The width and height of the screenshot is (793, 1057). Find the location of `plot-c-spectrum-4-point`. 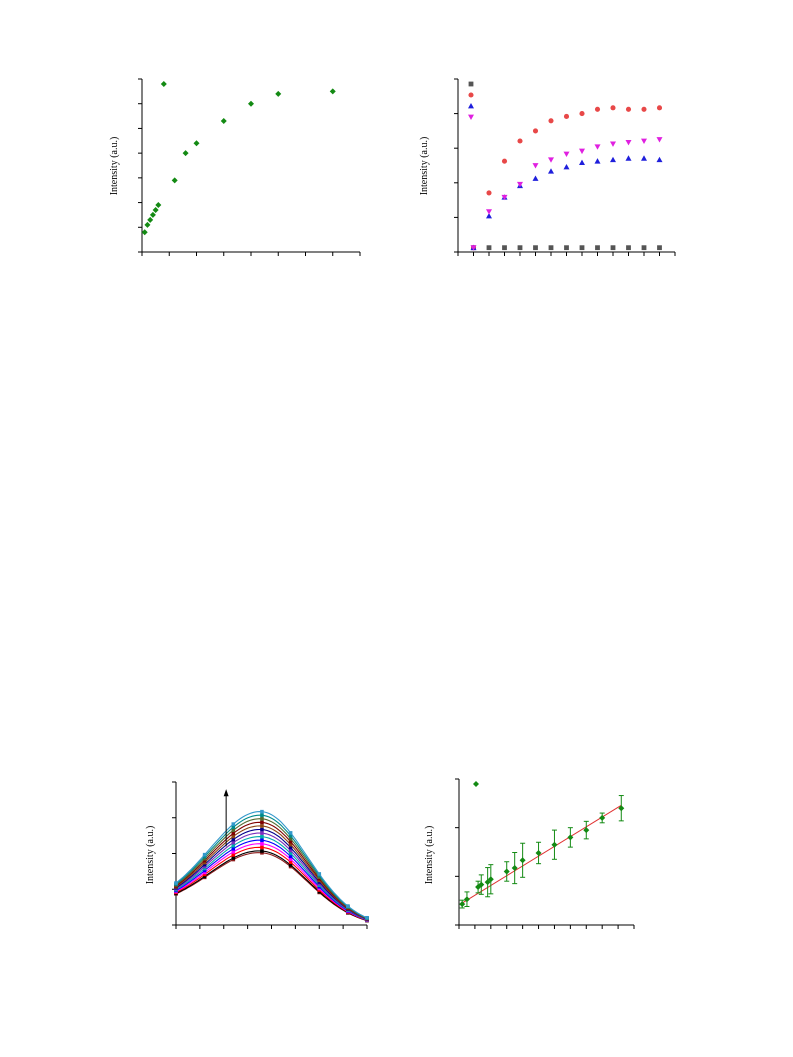

plot-c-spectrum-4-point is located at coordinates (204, 870).